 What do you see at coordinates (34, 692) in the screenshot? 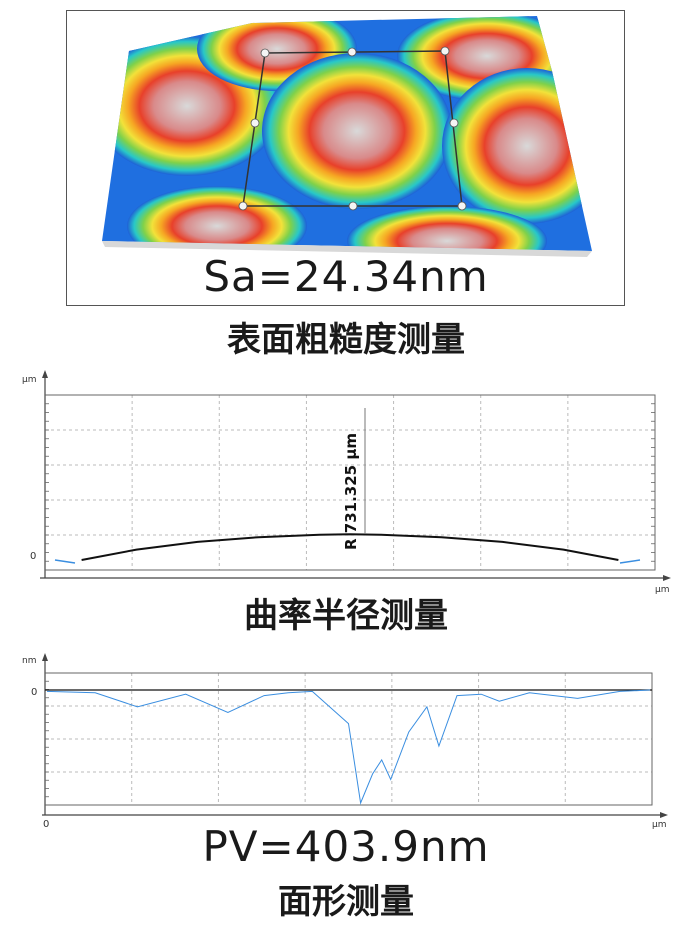
I see `form-y-tick-0: 0` at bounding box center [34, 692].